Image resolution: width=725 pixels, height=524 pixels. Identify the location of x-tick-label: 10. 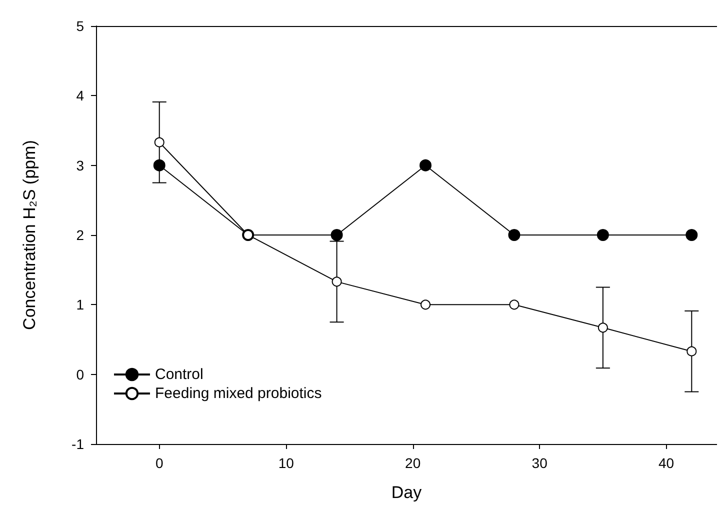
(286, 463).